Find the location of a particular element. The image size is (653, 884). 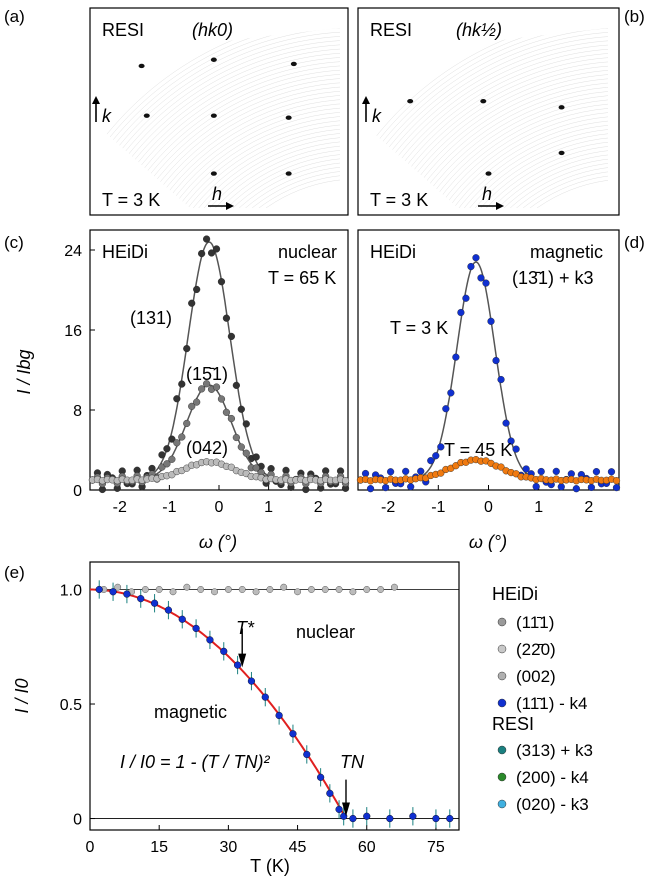

panel-b-h-arrowhead is located at coordinates (500, 206).